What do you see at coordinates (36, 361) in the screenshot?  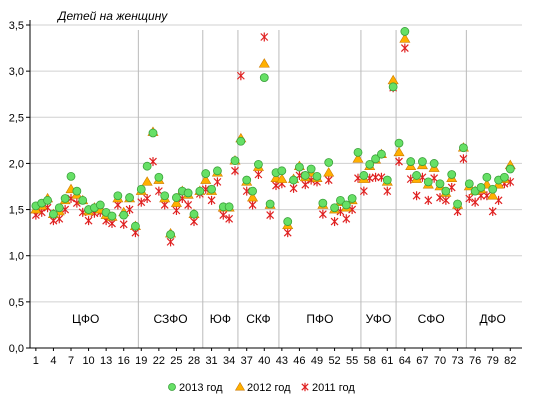 I see `x-tick-label: 1` at bounding box center [36, 361].